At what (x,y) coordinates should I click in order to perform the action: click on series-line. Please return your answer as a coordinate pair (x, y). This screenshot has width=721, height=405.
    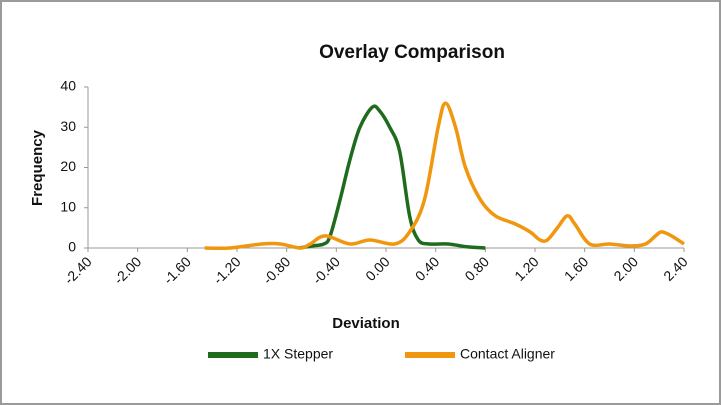
    Looking at the image, I should click on (392, 177).